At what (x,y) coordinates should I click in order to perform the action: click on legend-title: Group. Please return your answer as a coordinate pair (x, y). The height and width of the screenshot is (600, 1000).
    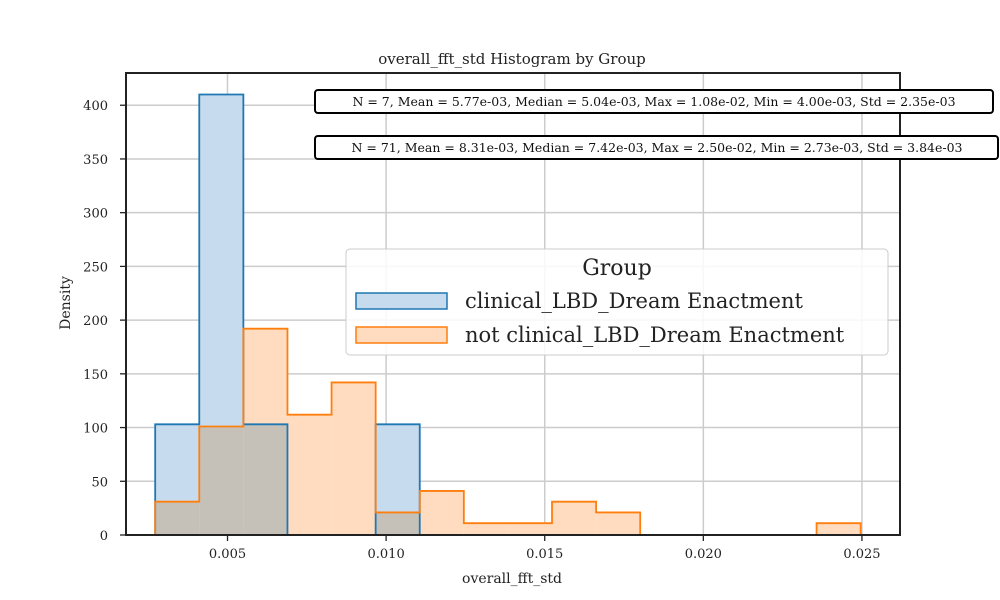
    Looking at the image, I should click on (617, 268).